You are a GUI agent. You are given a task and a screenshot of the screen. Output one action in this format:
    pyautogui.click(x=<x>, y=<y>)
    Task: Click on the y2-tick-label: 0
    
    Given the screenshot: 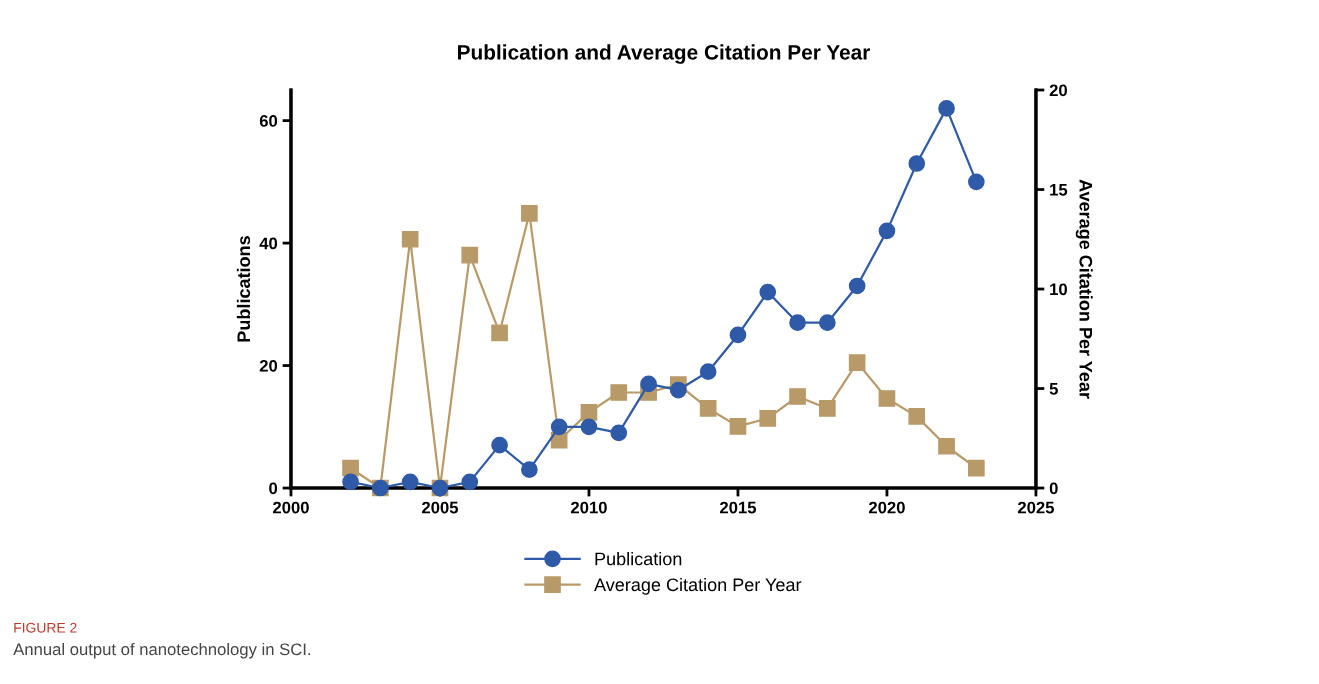 What is the action you would take?
    pyautogui.click(x=1053, y=488)
    